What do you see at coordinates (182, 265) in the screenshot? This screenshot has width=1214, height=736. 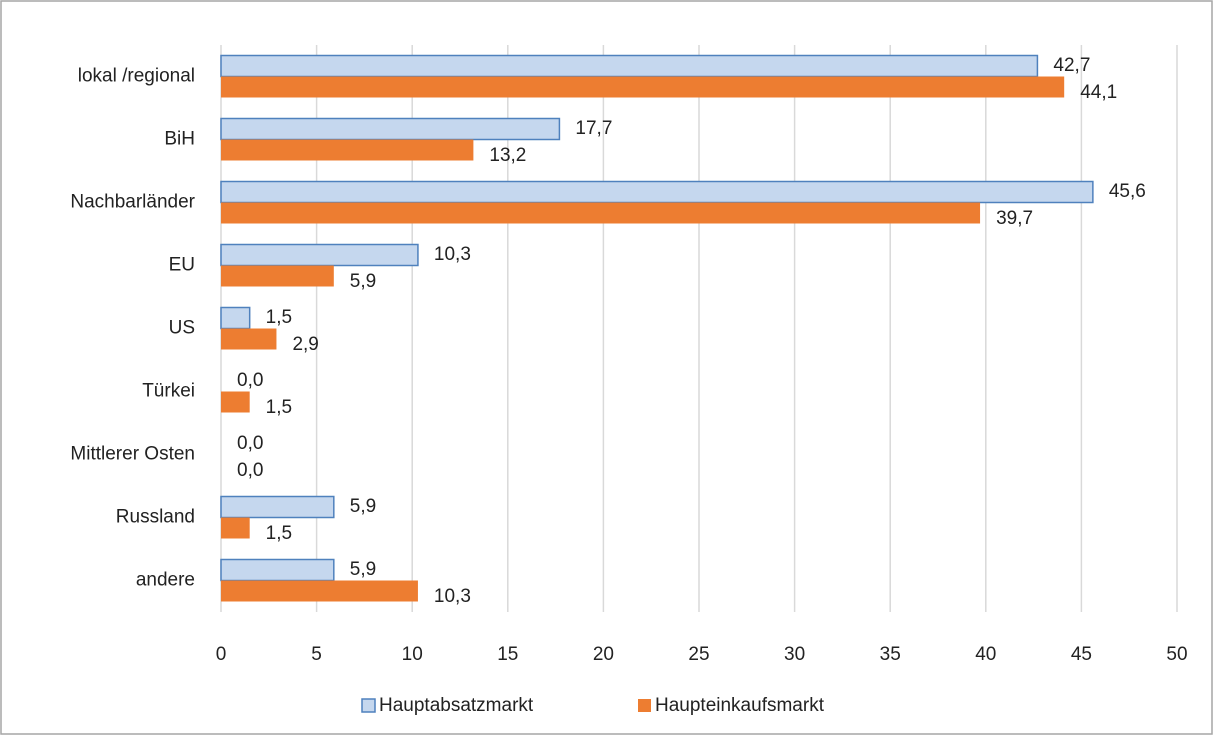 I see `y-tick-label: EU` at bounding box center [182, 265].